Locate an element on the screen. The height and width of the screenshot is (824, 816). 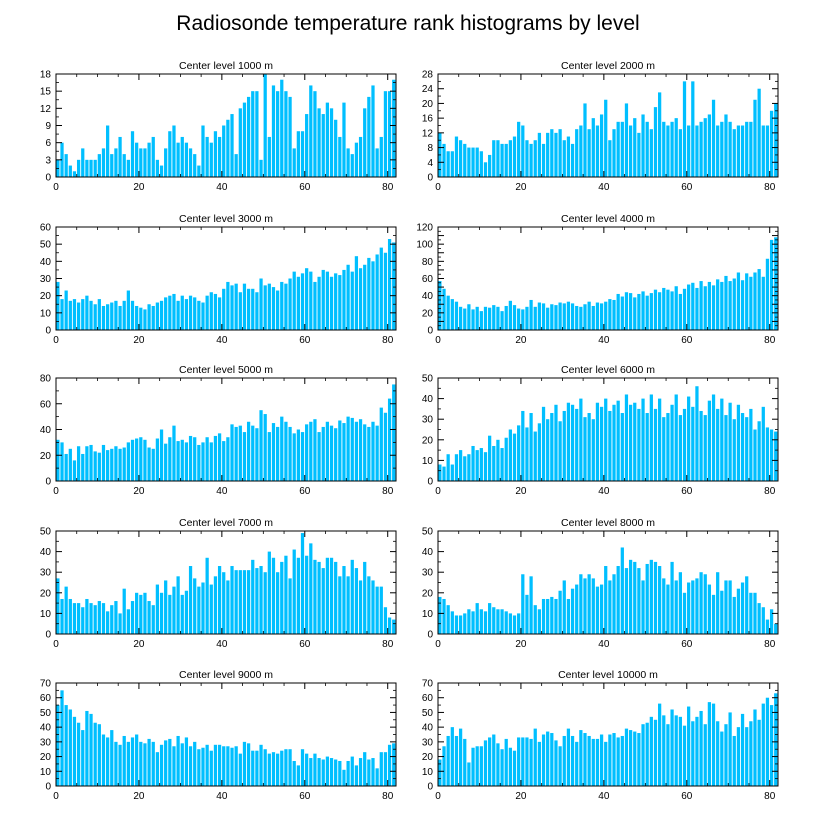
panel-5: Center level 5000 m 0 20 40 60 80 0 20 40 60 80 is located at coordinates (218, 430).